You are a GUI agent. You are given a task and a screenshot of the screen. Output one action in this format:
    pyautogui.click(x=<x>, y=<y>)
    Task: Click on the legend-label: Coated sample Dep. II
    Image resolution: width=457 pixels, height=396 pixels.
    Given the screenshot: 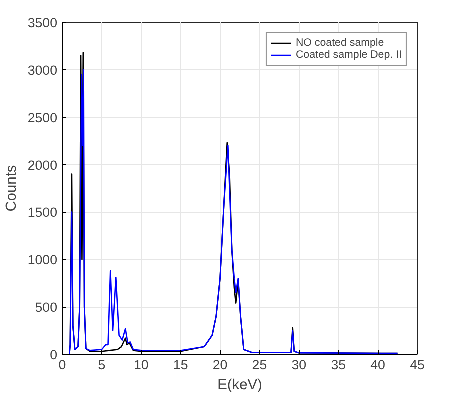 What is the action you would take?
    pyautogui.click(x=349, y=55)
    